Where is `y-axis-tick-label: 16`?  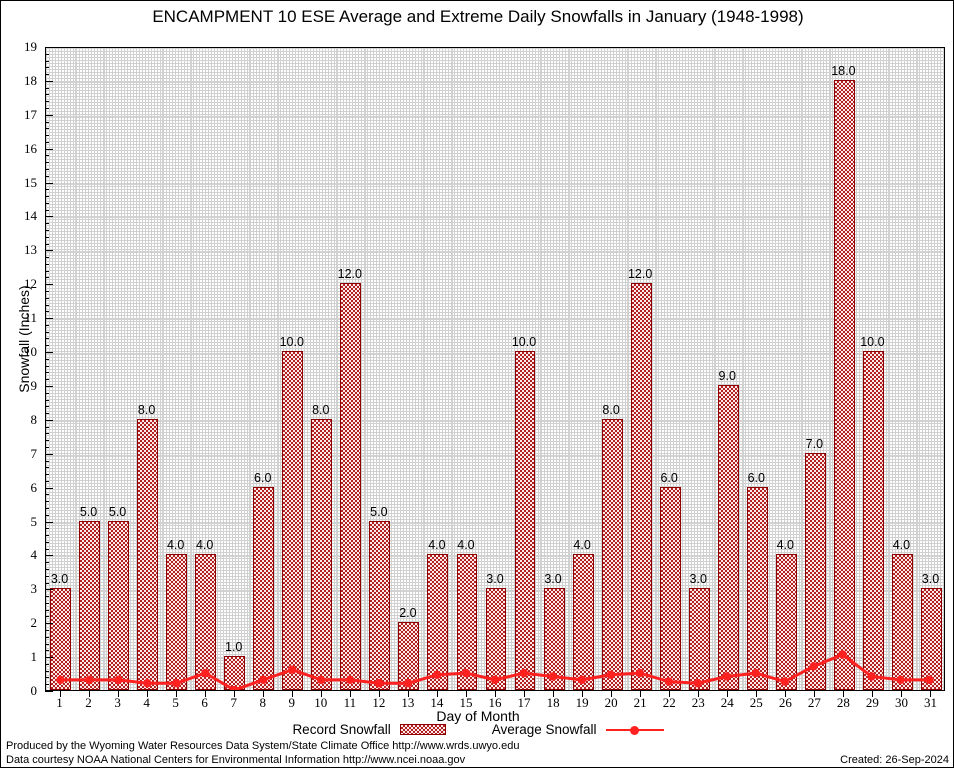 y-axis-tick-label: 16 is located at coordinates (30, 148).